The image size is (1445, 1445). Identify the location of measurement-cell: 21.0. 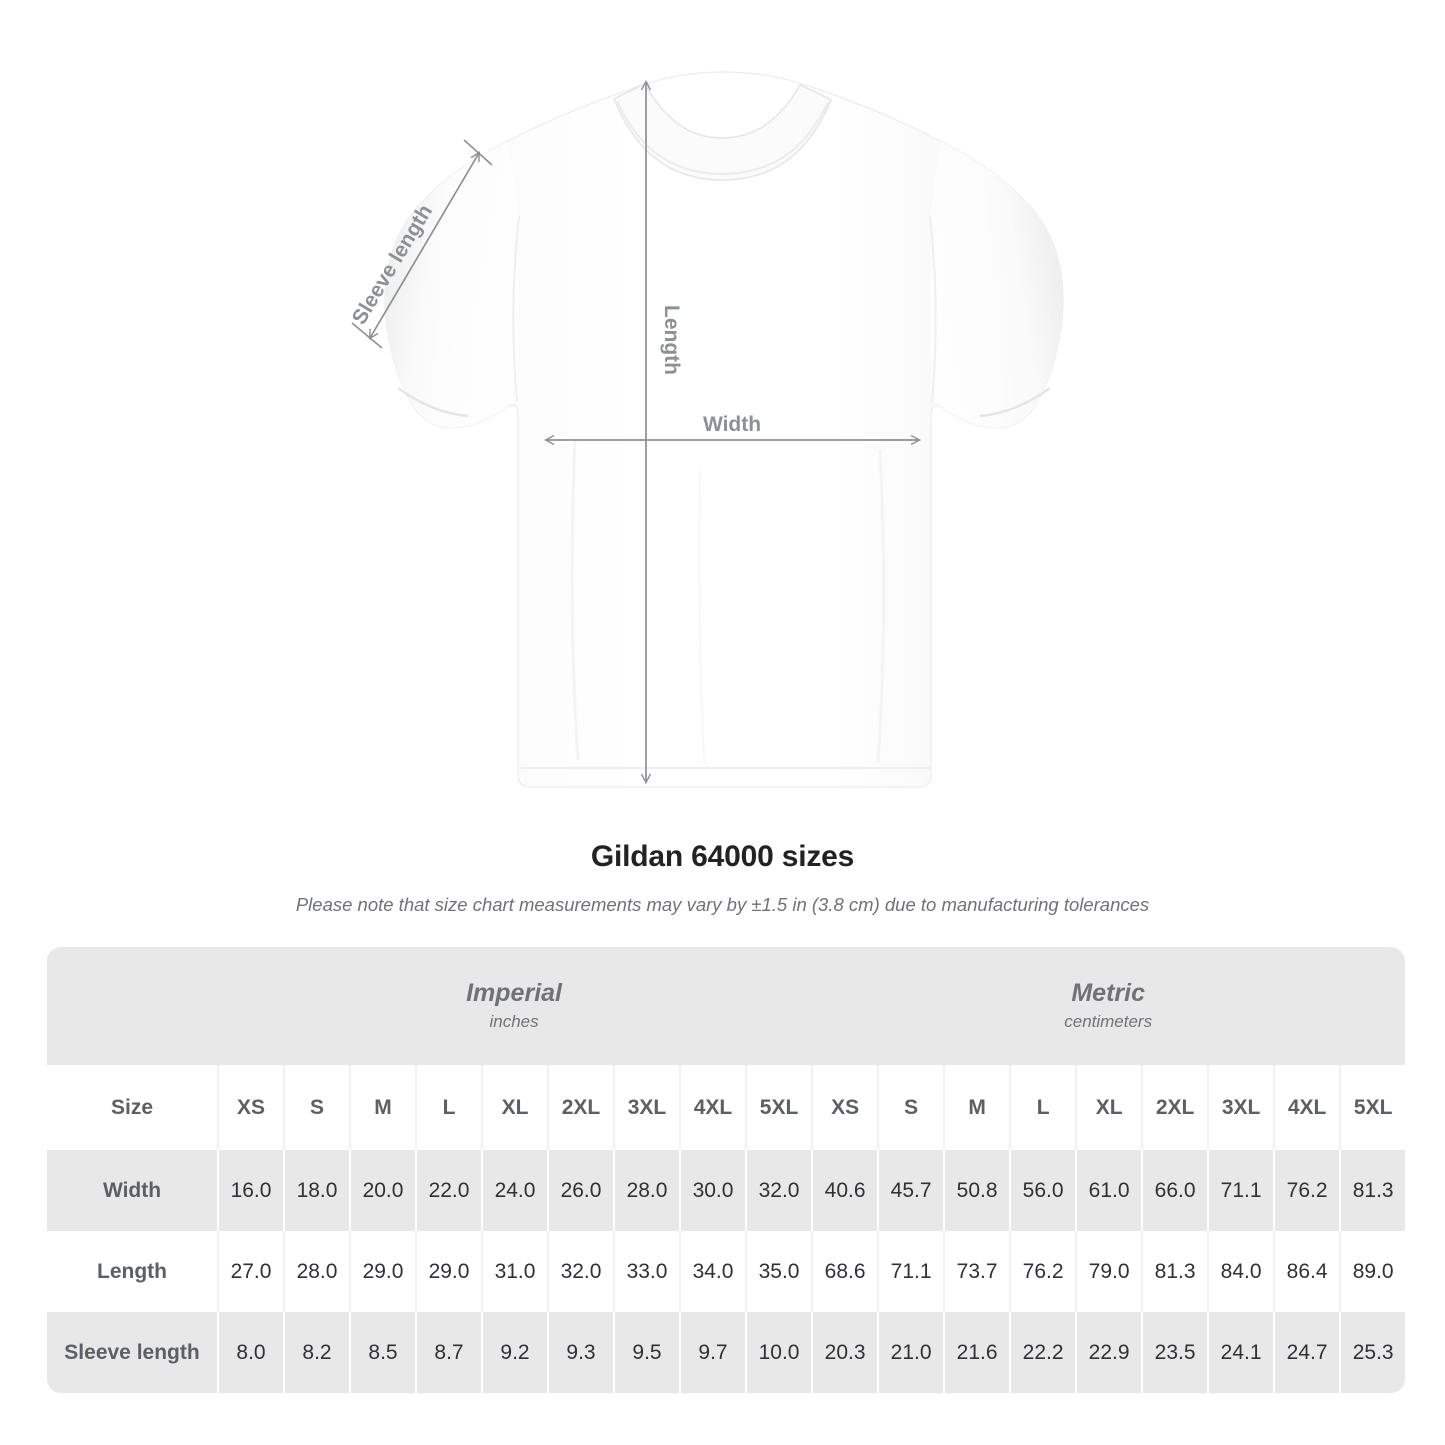
(910, 1352).